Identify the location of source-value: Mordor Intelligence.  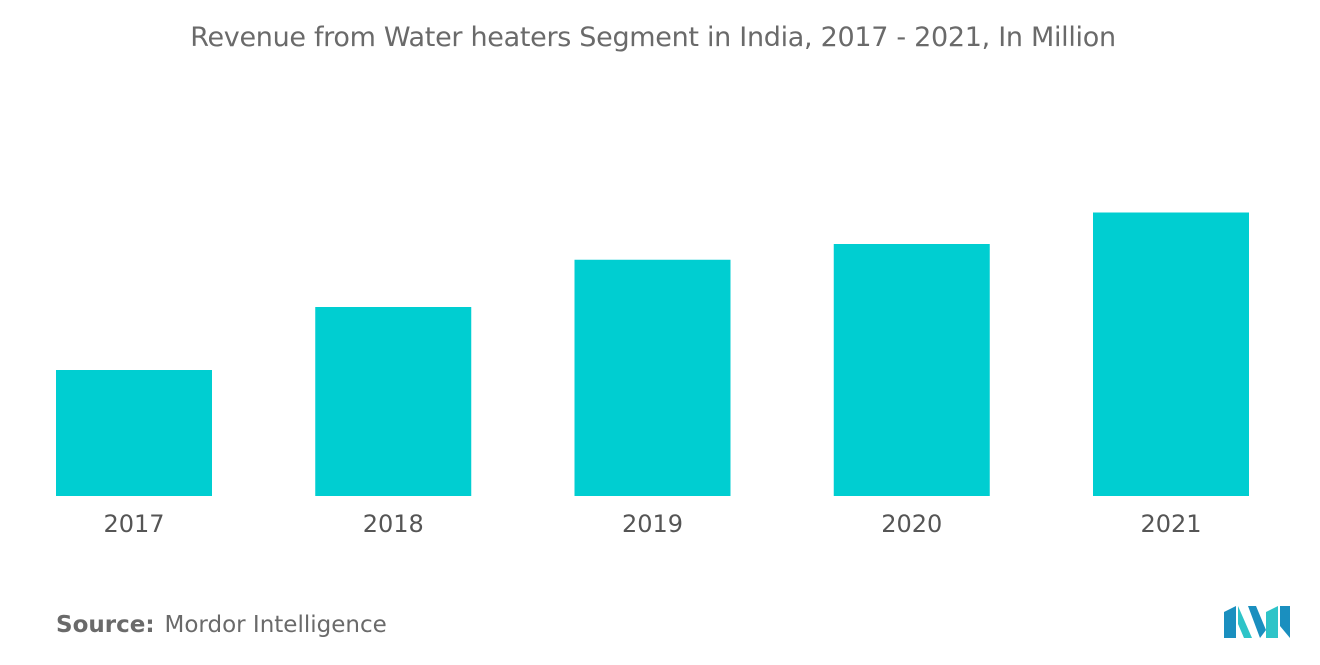
(275, 625).